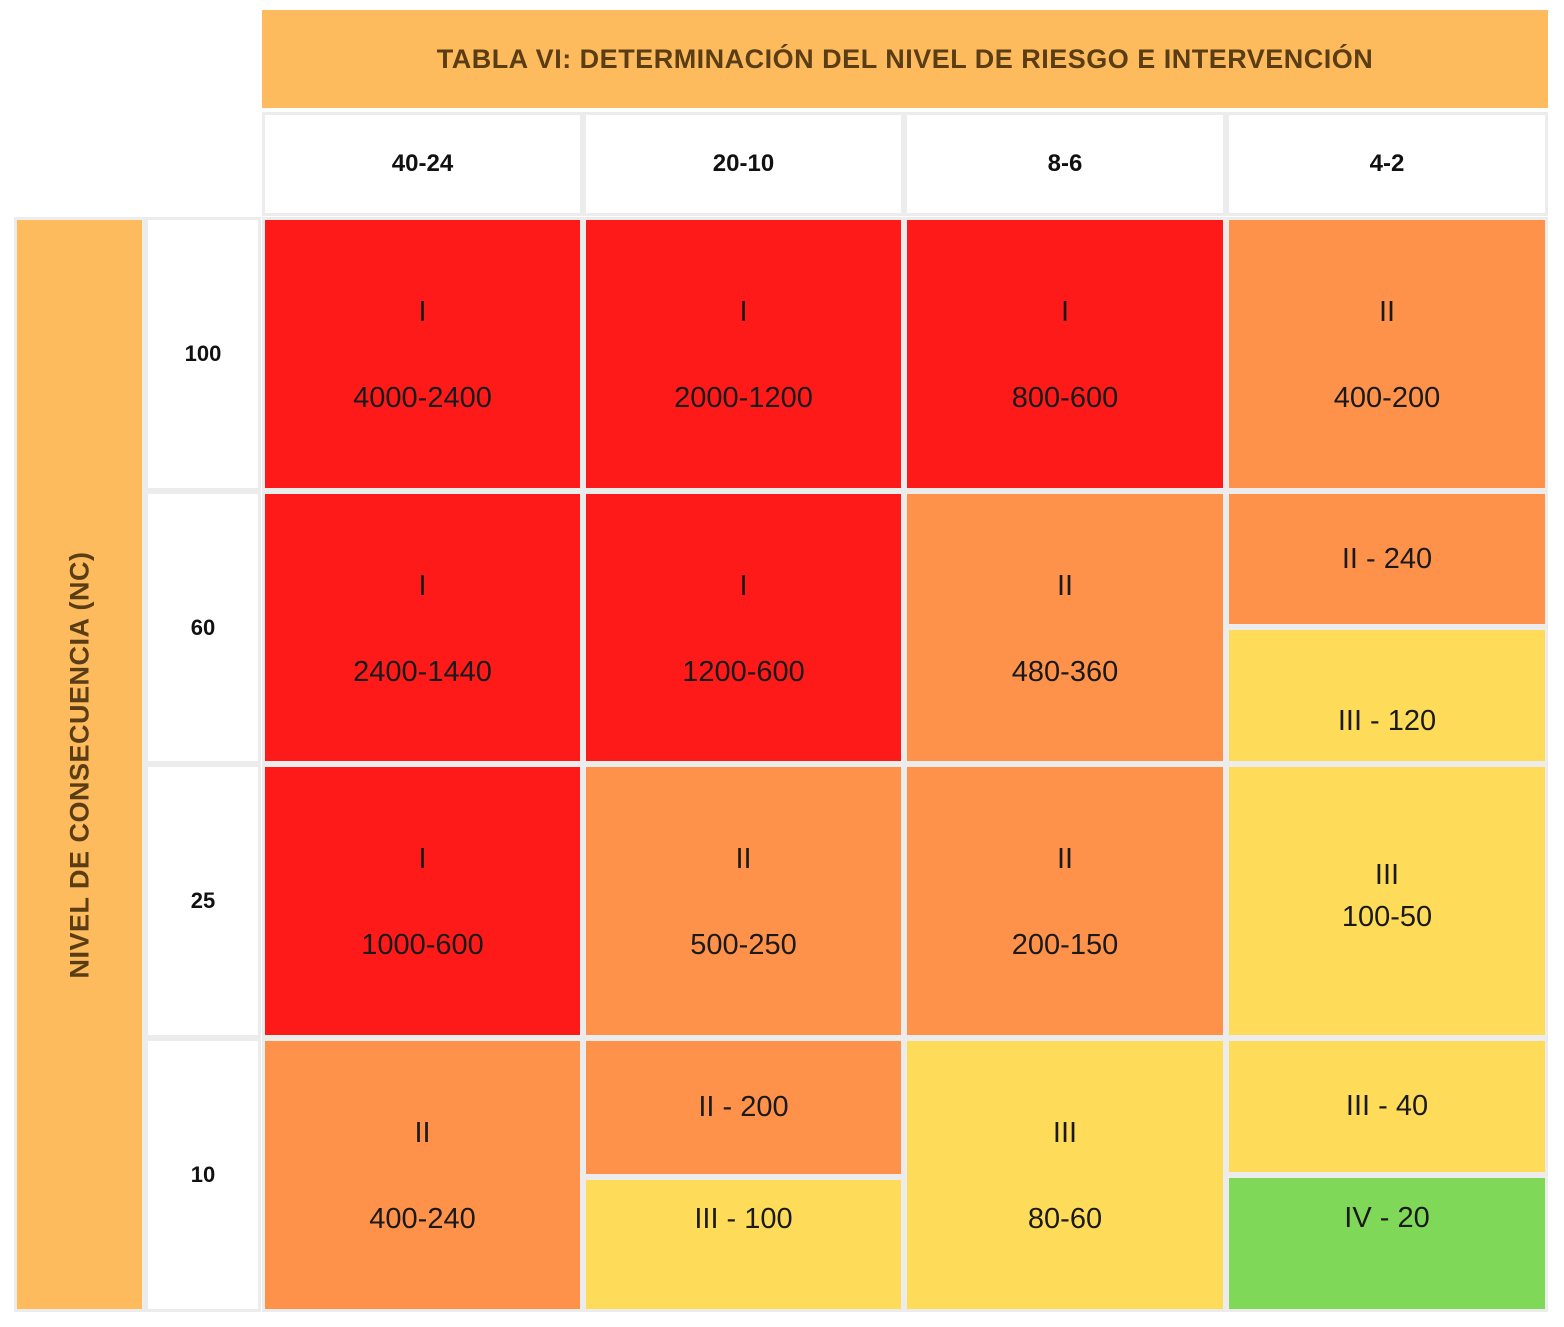 This screenshot has width=1564, height=1327. I want to click on column-header-20-10: 20-10, so click(743, 164).